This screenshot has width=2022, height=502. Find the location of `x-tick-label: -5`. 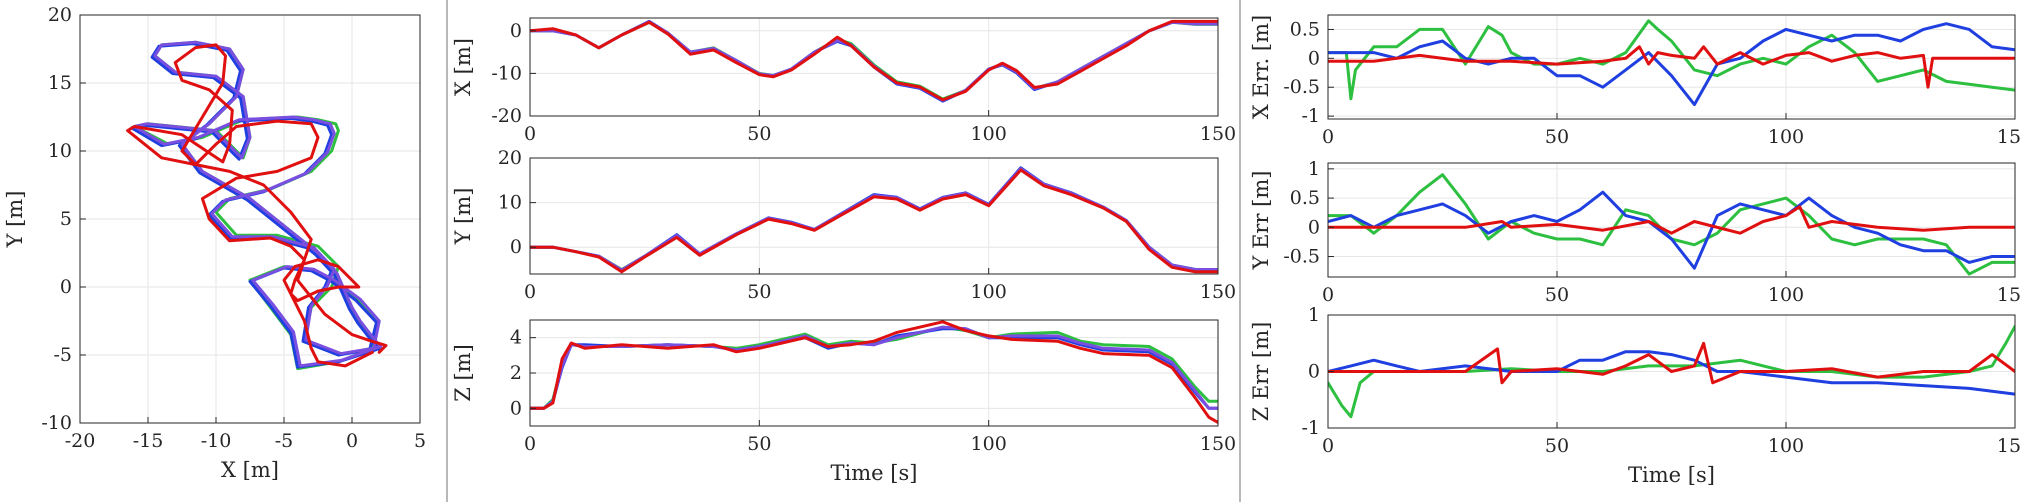

x-tick-label: -5 is located at coordinates (284, 441).